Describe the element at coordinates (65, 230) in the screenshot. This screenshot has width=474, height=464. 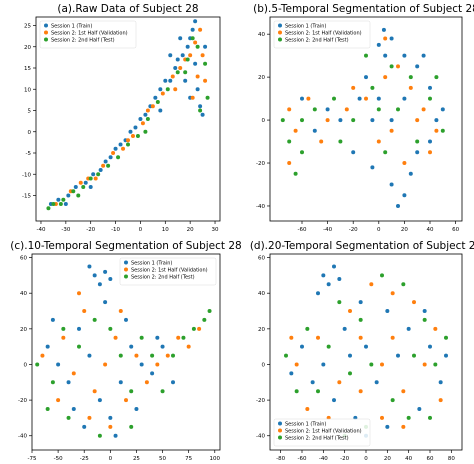
I see `x-tick-label: -30` at that location.